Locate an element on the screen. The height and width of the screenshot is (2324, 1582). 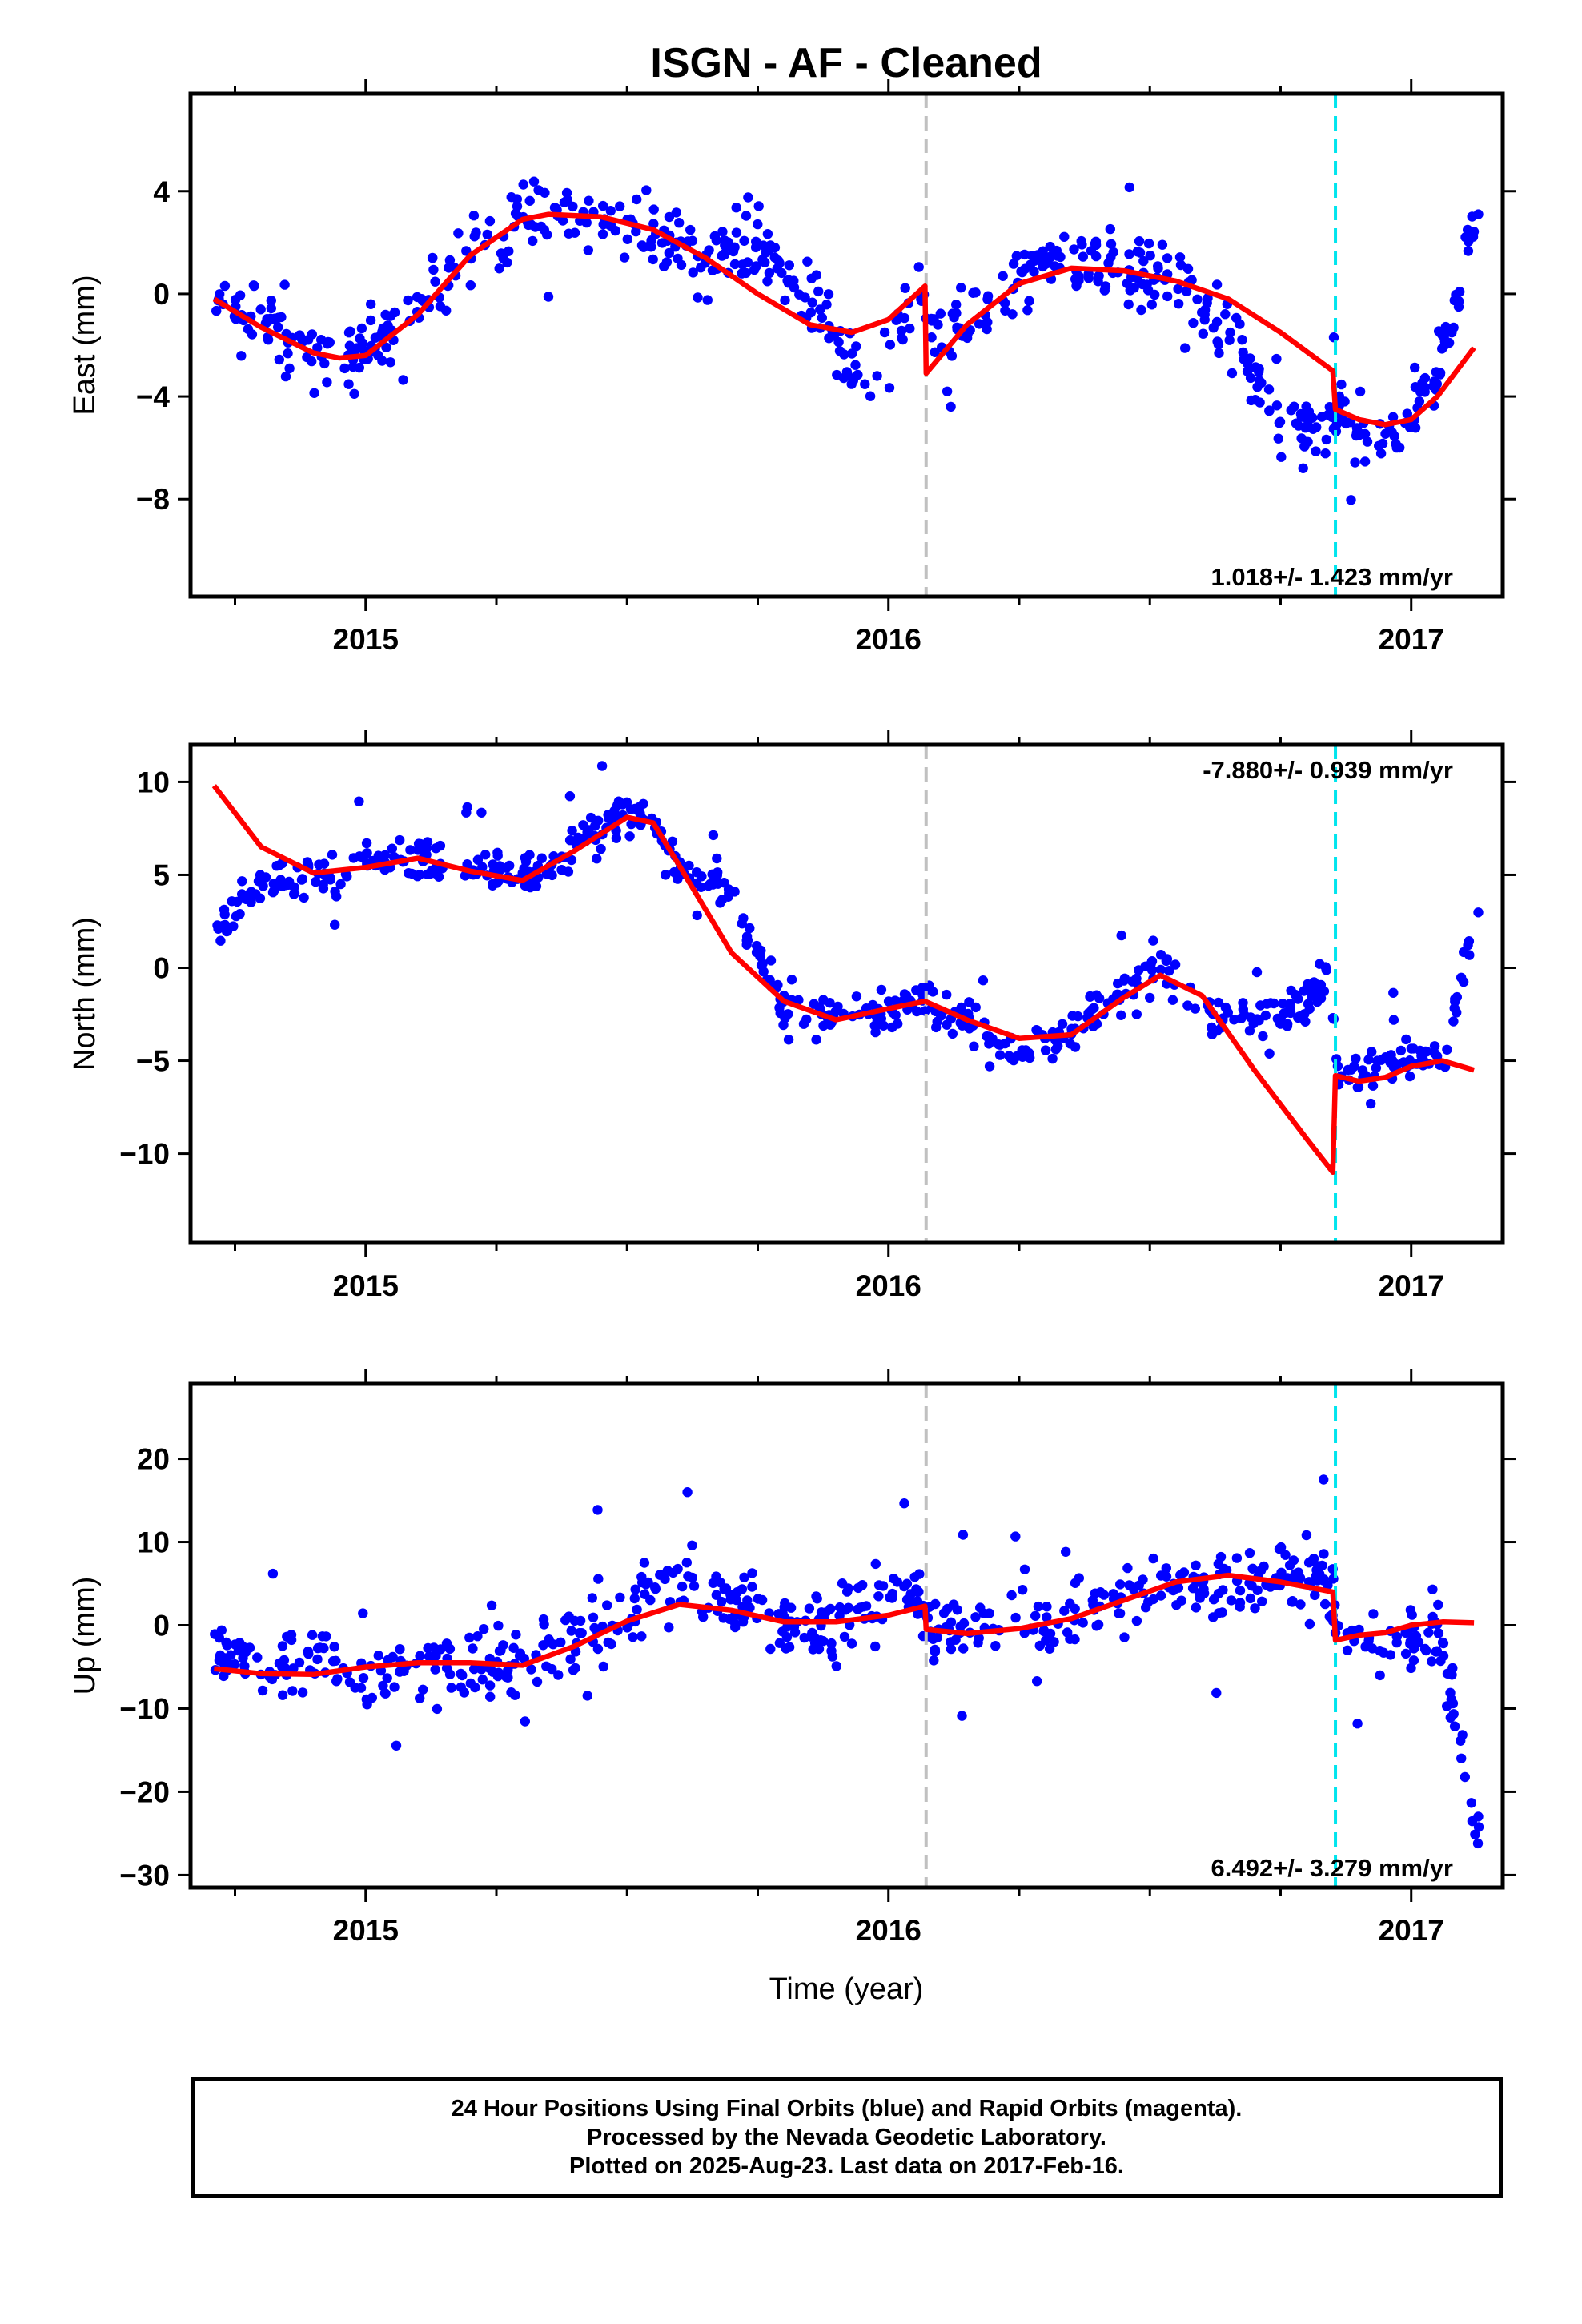
x-tick-label: 2016 is located at coordinates (888, 1285).